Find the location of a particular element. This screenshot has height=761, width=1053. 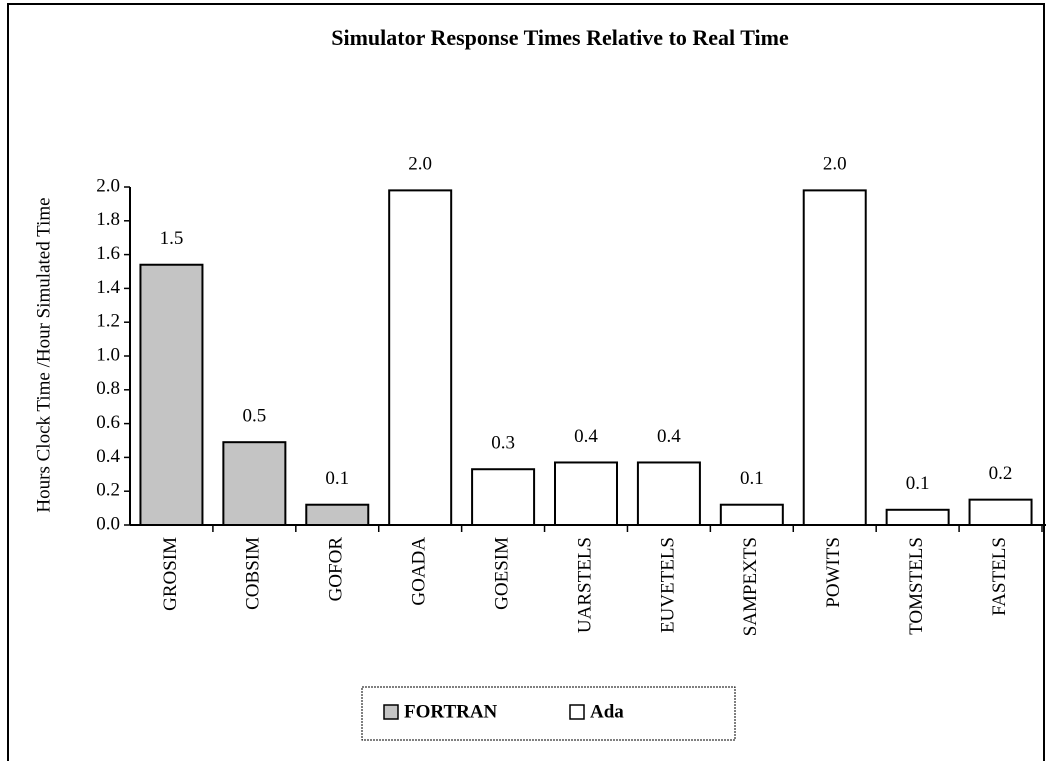

y-tick-label: 0.4 is located at coordinates (108, 456).